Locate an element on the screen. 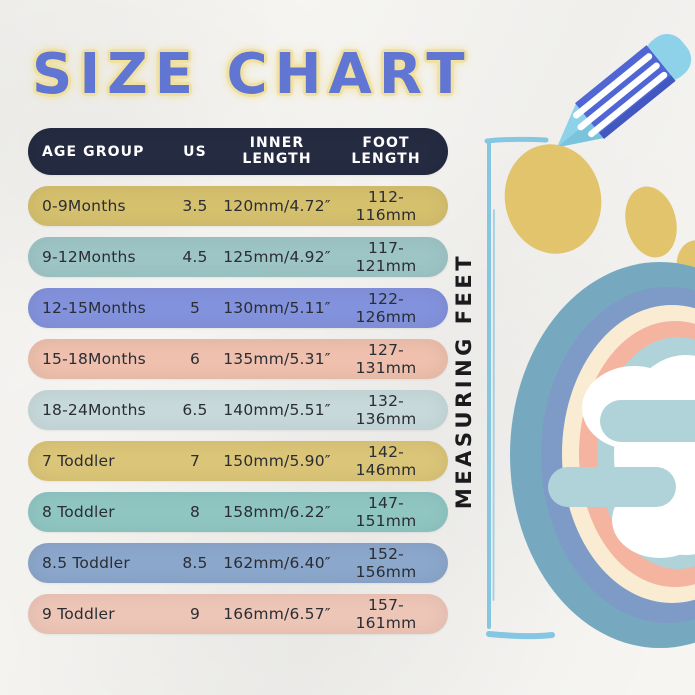 Image resolution: width=695 pixels, height=695 pixels. table-row: 7 Toddler 7 150mm/5.90″ 142-146mm is located at coordinates (238, 461).